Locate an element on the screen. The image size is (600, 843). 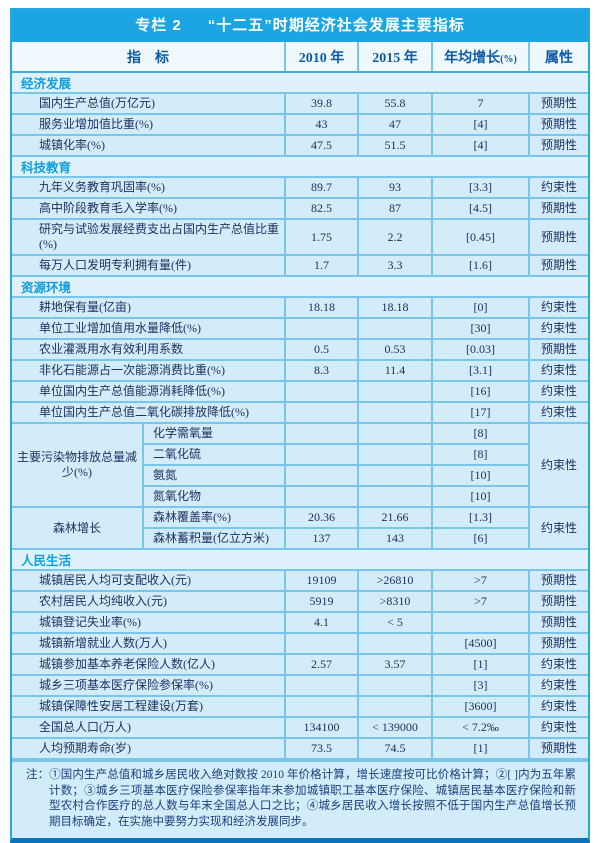
value-2010: 39.8 is located at coordinates (321, 103).